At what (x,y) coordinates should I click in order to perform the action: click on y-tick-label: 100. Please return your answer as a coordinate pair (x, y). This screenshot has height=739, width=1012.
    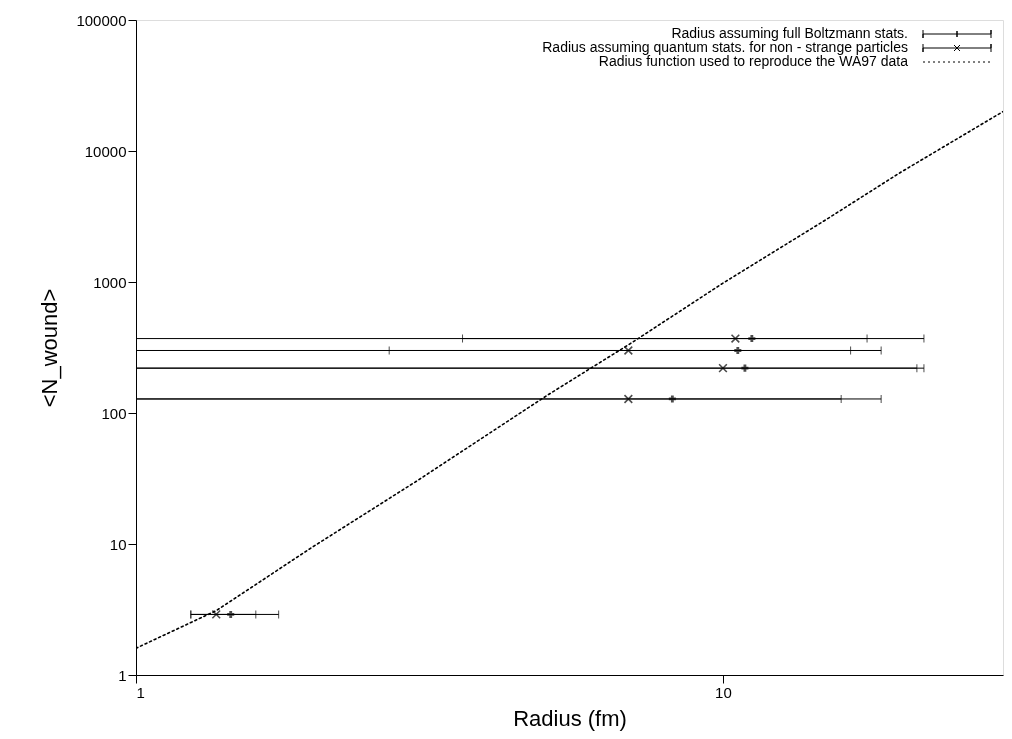
    Looking at the image, I should click on (114, 413).